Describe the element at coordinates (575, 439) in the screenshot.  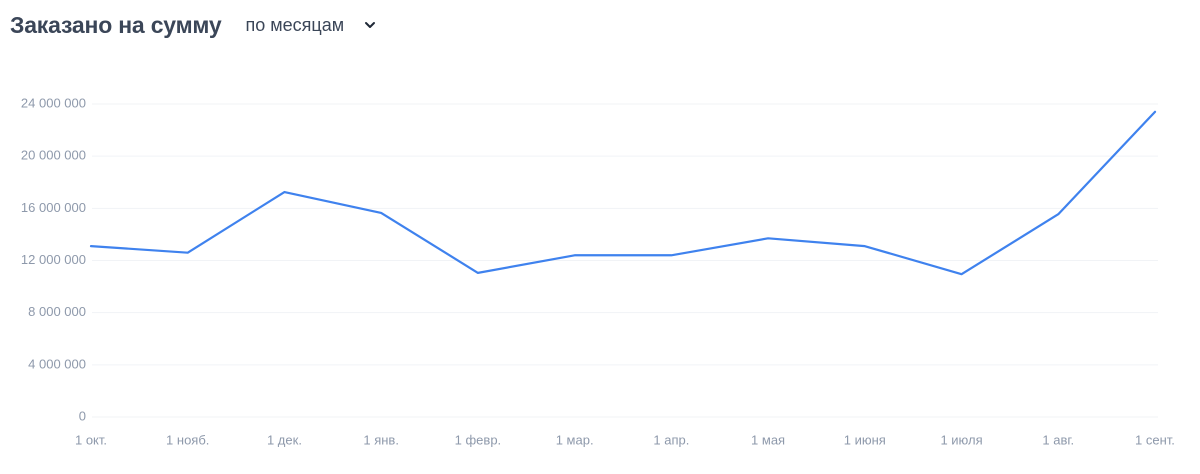
I see `x-tick-label: 1 мар.` at that location.